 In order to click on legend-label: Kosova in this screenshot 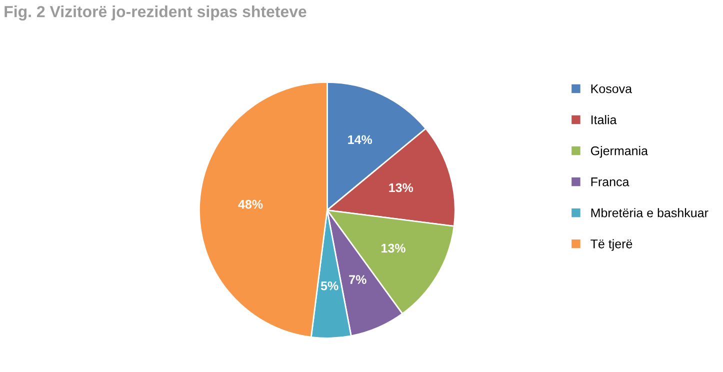, I will do `click(611, 89)`.